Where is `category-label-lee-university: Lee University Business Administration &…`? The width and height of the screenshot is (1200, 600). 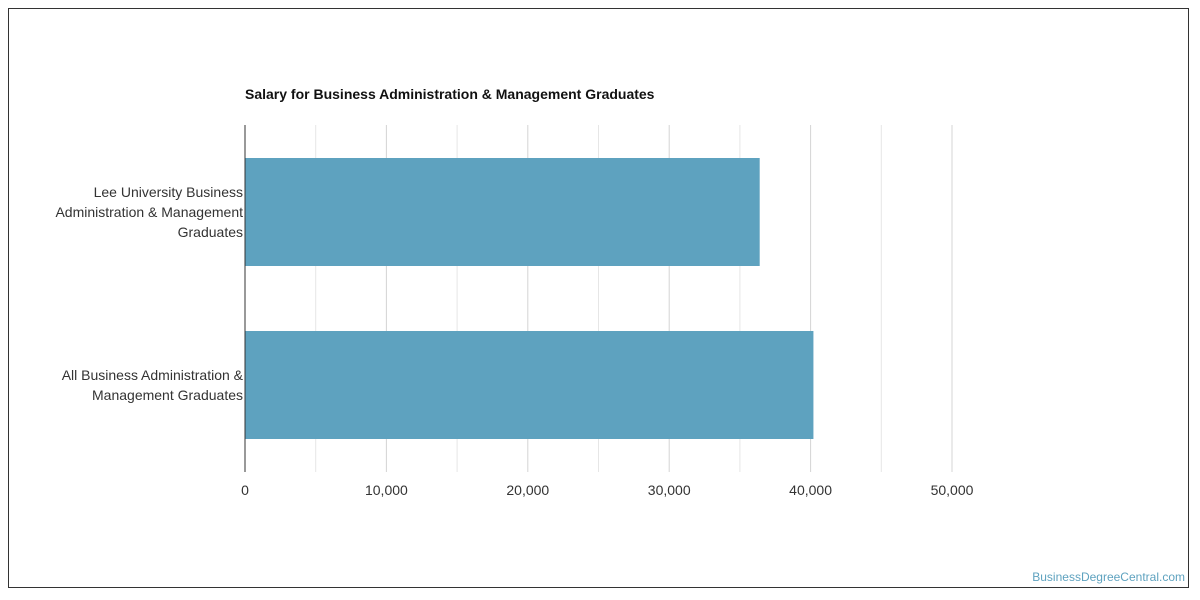 category-label-lee-university: Lee University Business Administration &… is located at coordinates (149, 212).